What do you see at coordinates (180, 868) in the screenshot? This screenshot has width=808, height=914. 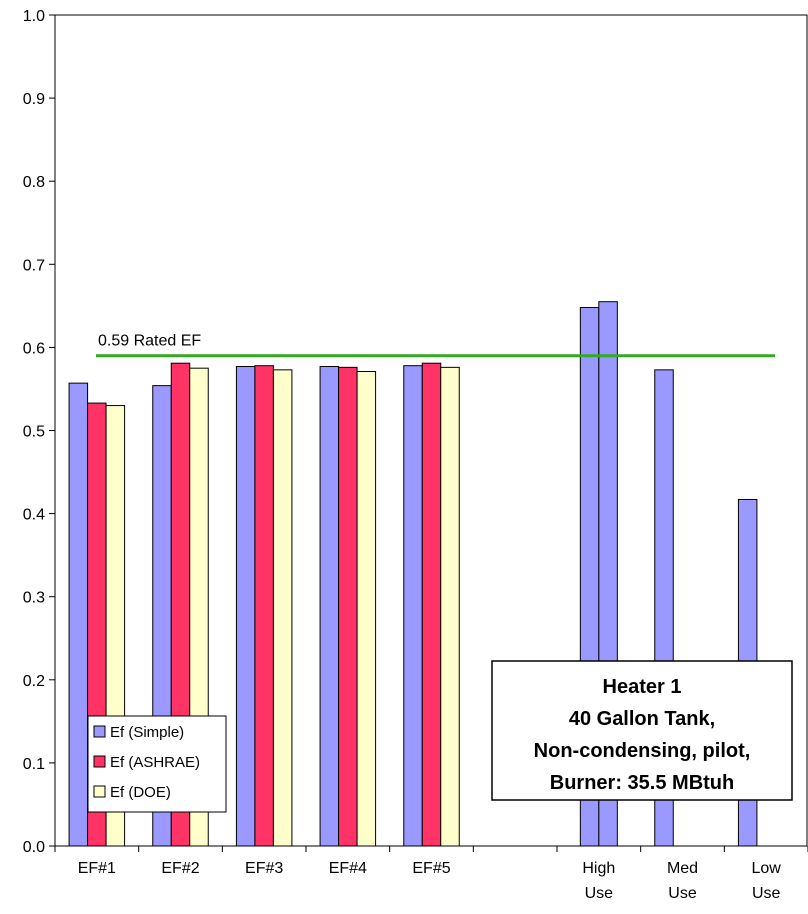 I see `x-category-label: EF#2` at bounding box center [180, 868].